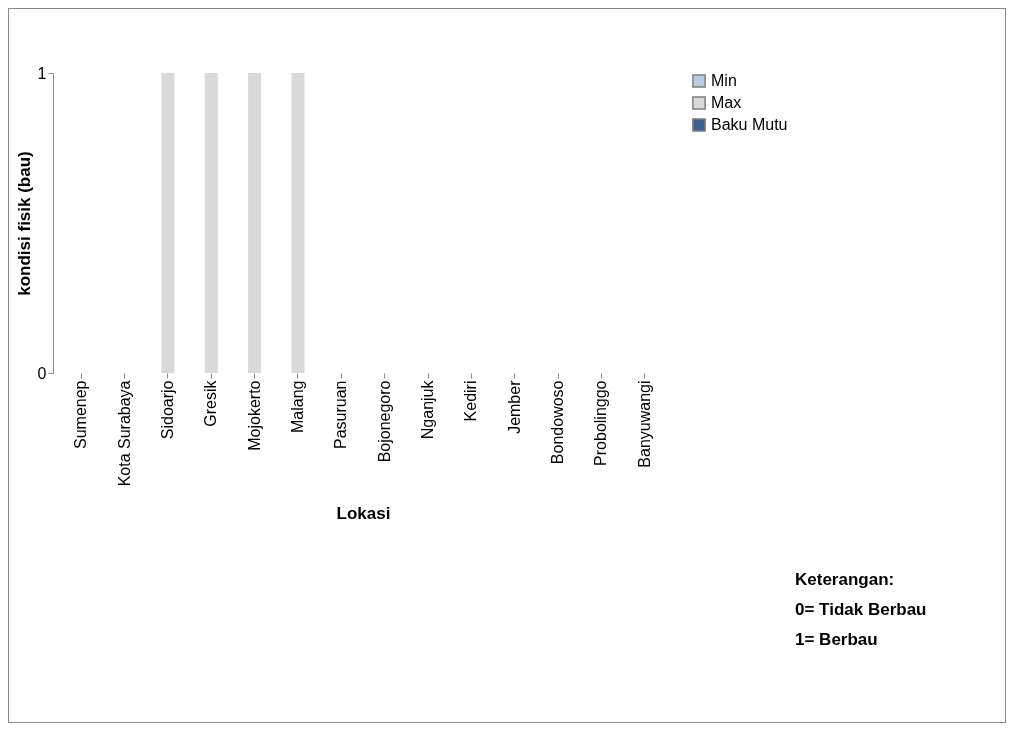  What do you see at coordinates (81, 414) in the screenshot?
I see `x-tick-label: Sumenep` at bounding box center [81, 414].